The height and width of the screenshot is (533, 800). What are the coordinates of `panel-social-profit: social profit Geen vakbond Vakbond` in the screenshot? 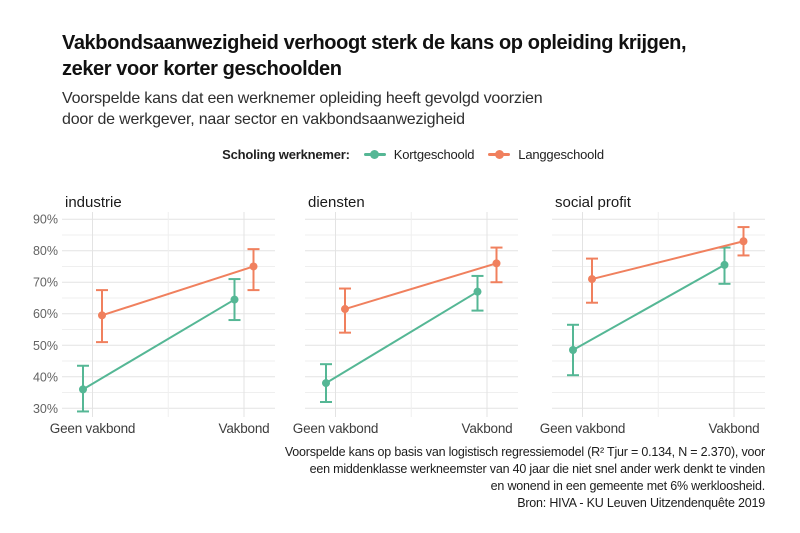 It's located at (652, 315).